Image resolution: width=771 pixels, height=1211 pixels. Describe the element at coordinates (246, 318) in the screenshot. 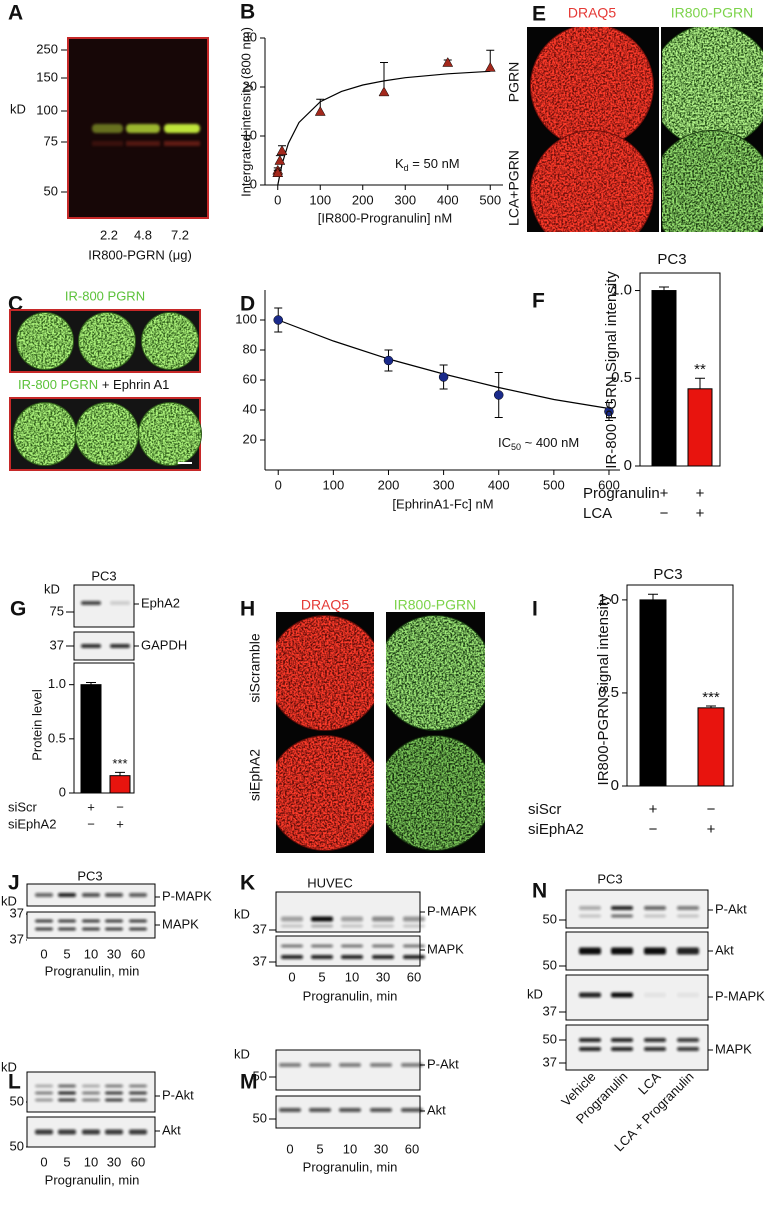

I see `y-tick-label: 100` at that location.